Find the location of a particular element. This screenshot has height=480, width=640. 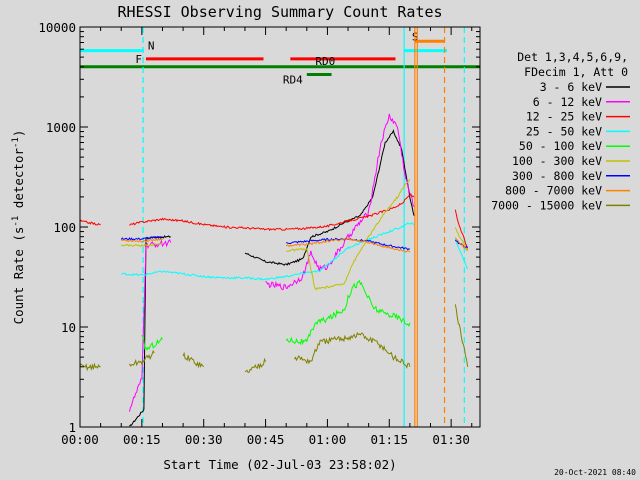

y-tick-label: 1000 is located at coordinates (61, 127).